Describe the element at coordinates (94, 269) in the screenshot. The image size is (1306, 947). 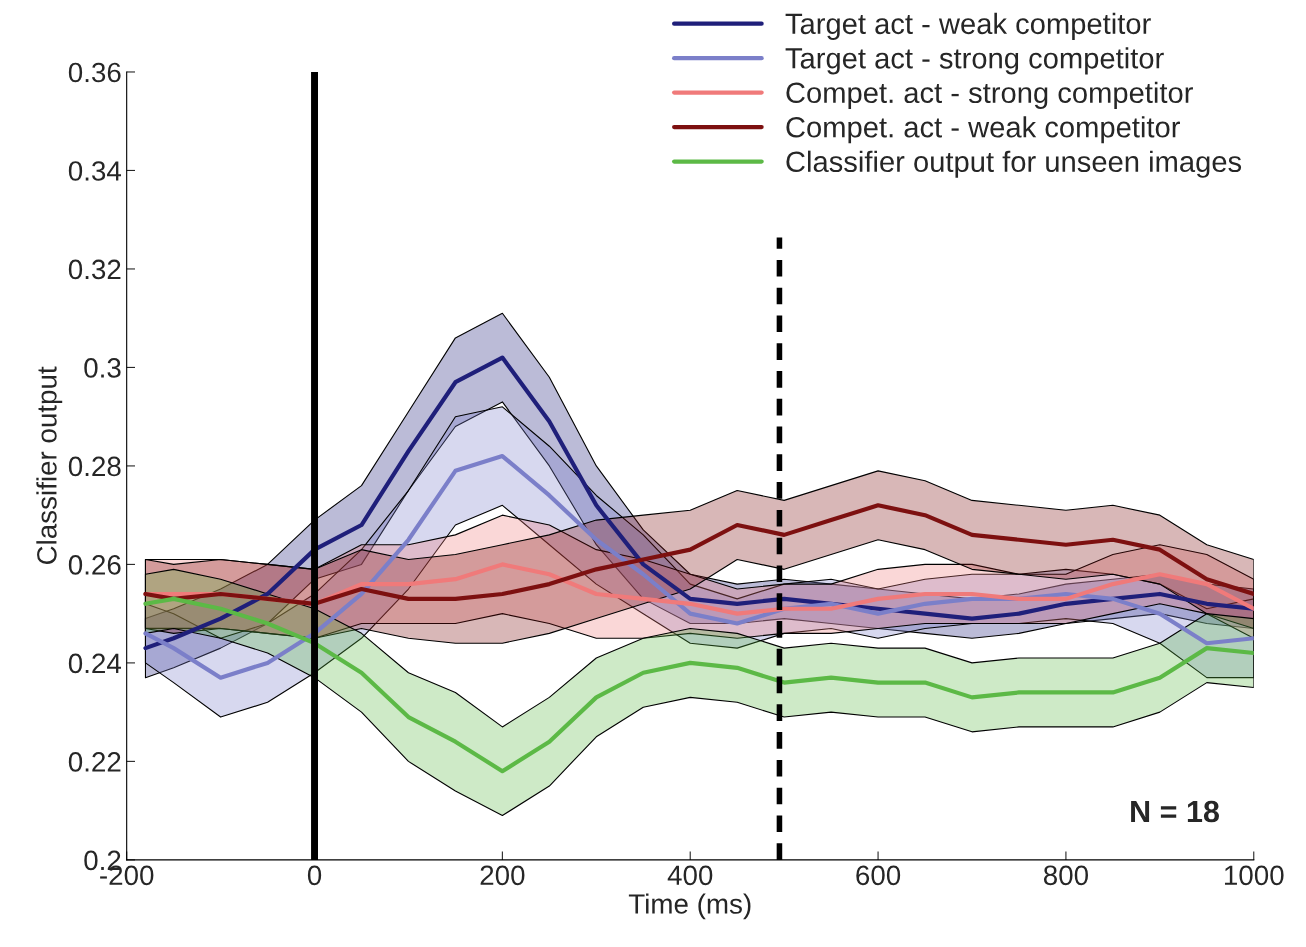
I see `y-tick-label: 0.32` at that location.